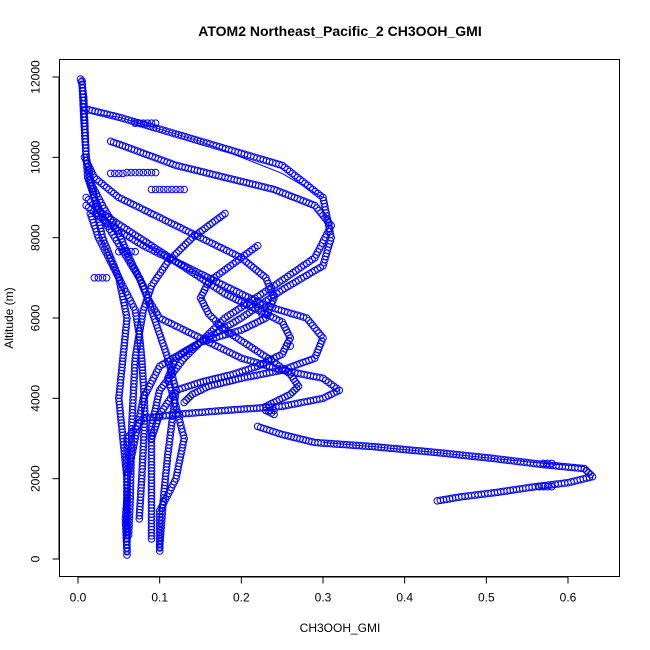  I want to click on y-tick-label: 2000, so click(36, 478).